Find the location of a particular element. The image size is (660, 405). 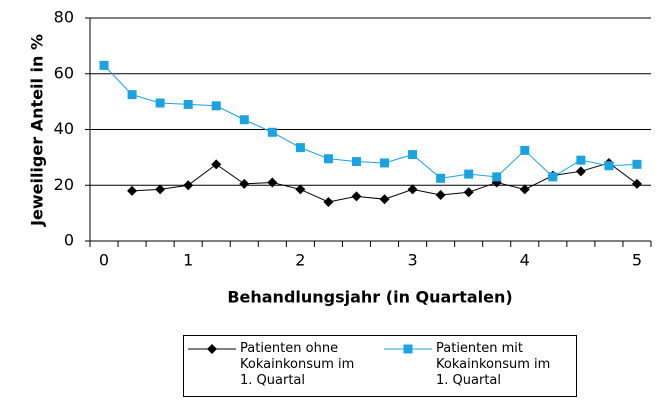

legend-item: Patienten mit Kokainkonsum im 1. Quartal is located at coordinates (478, 366).